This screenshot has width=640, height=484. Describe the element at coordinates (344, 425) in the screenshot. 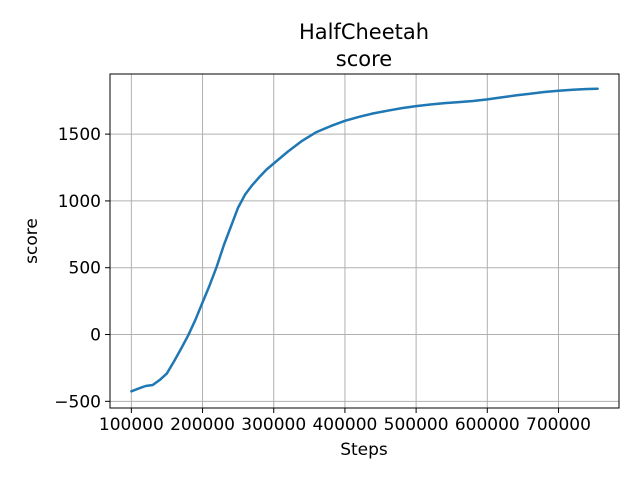

I see `x-tick-label: 400000` at that location.